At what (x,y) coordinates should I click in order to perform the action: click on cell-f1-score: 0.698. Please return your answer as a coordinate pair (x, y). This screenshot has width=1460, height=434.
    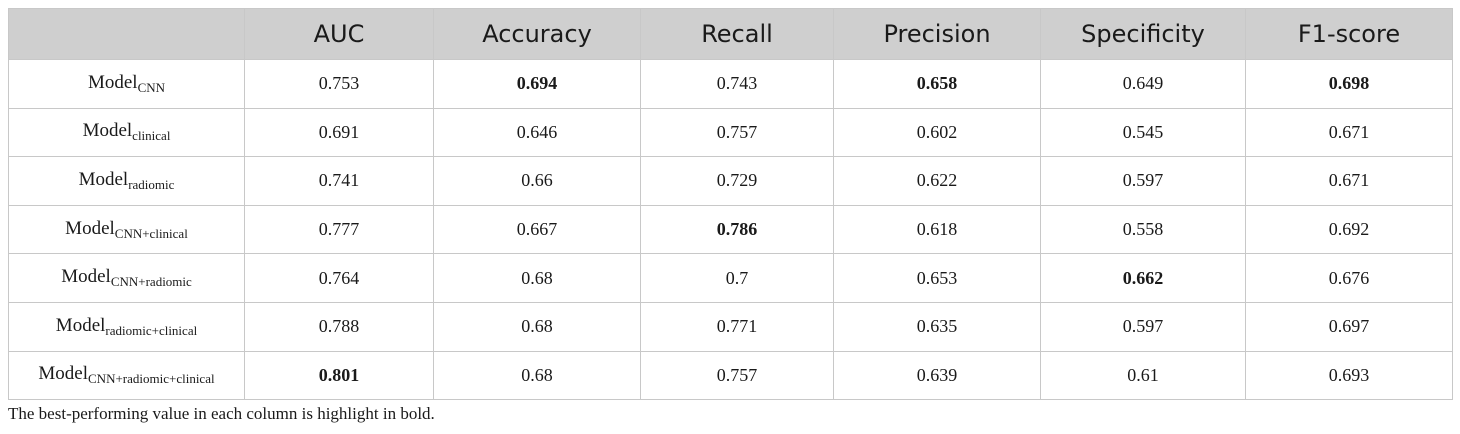
    Looking at the image, I should click on (1349, 84).